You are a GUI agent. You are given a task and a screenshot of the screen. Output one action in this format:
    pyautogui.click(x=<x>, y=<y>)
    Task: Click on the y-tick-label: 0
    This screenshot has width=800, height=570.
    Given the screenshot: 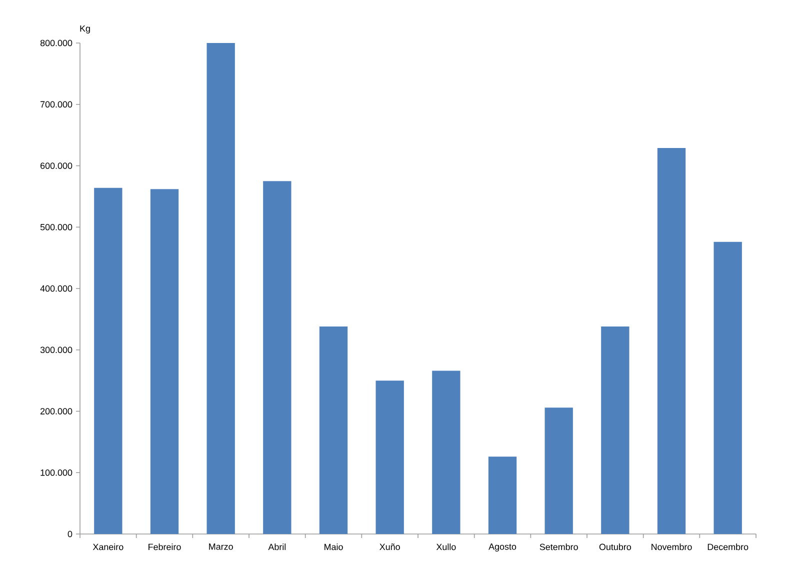 What is the action you would take?
    pyautogui.click(x=70, y=534)
    